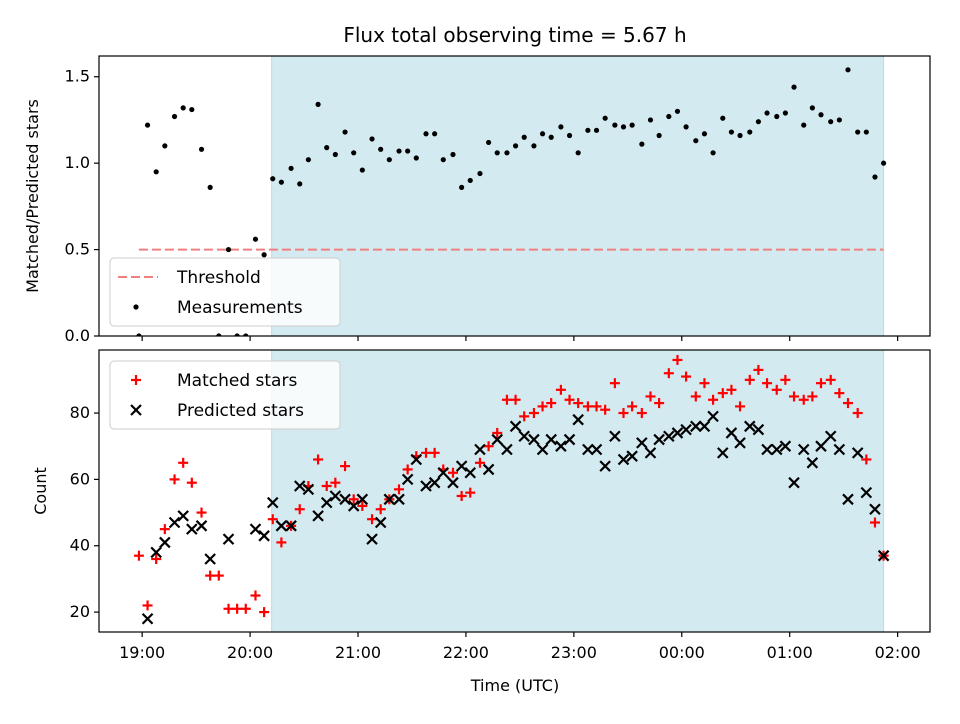 Image resolution: width=960 pixels, height=724 pixels. Describe the element at coordinates (514, 685) in the screenshot. I see `x-axis-label: Time (UTC)` at that location.